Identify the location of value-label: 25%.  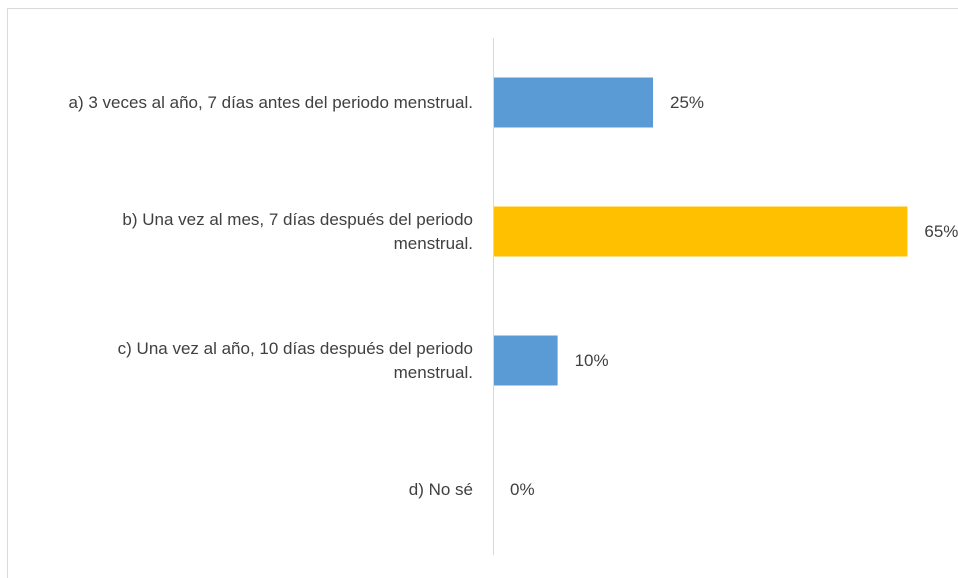
(687, 102).